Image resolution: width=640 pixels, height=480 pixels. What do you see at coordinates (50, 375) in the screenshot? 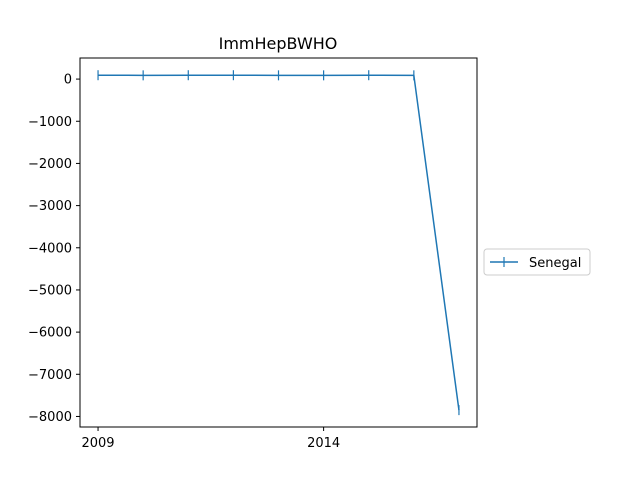
I see `y-tick-label: −7000` at bounding box center [50, 375].